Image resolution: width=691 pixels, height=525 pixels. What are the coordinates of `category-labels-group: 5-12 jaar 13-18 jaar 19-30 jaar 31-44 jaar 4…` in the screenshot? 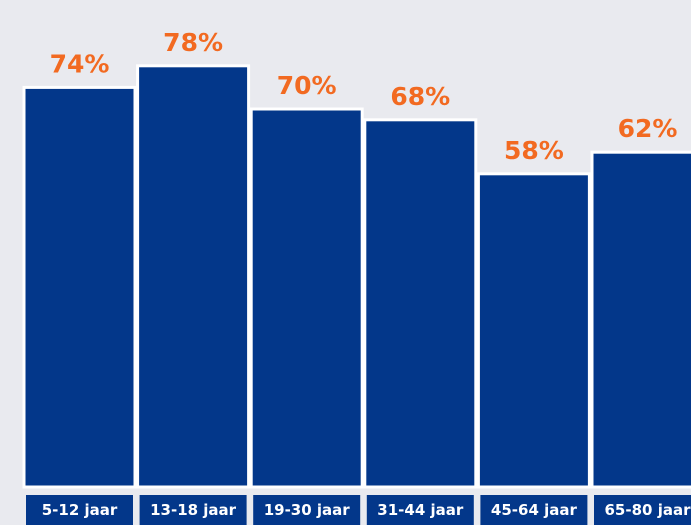 It's located at (358, 510).